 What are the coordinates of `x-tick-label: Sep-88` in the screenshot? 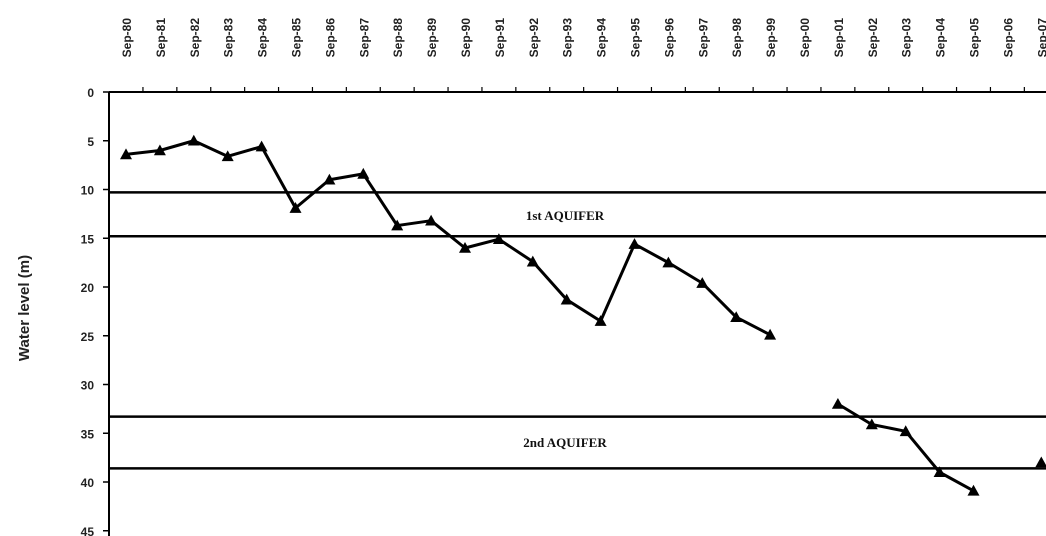 It's located at (398, 38).